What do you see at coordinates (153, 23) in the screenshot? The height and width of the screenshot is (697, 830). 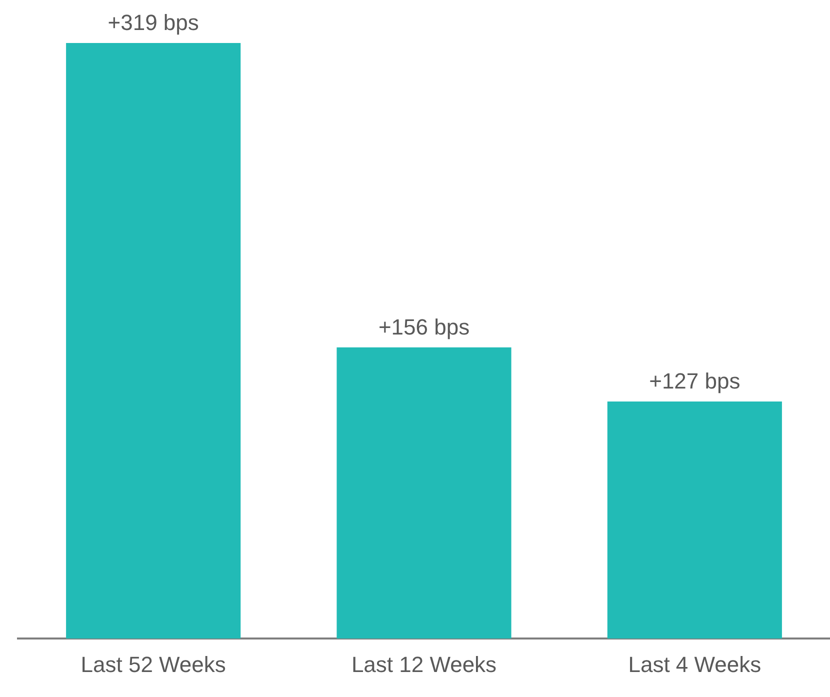 I see `data-label: +319 bps` at bounding box center [153, 23].